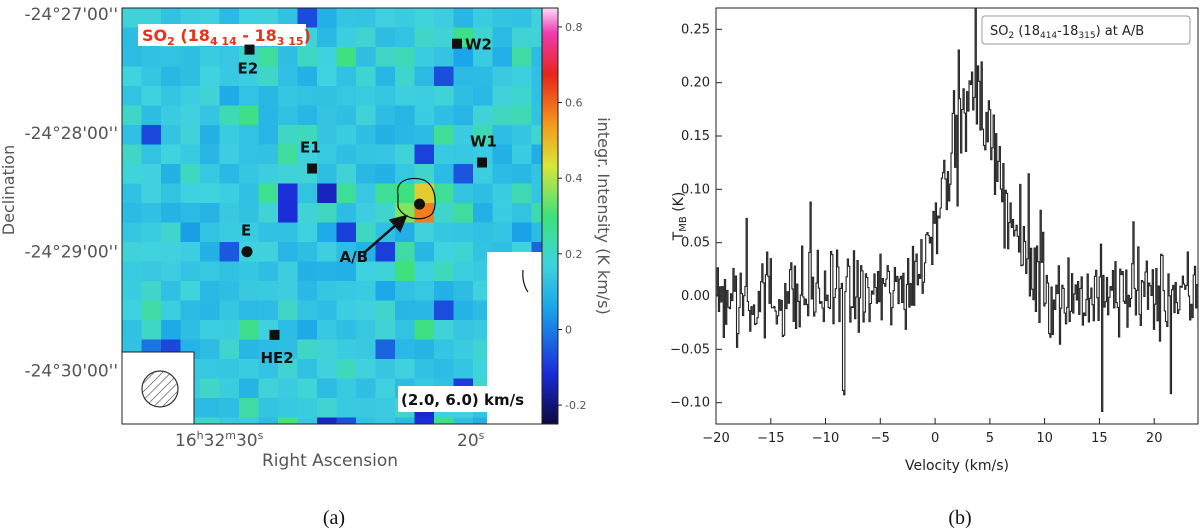 This screenshot has height=530, width=1200. I want to click on velocity-label-bg, so click(454, 399).